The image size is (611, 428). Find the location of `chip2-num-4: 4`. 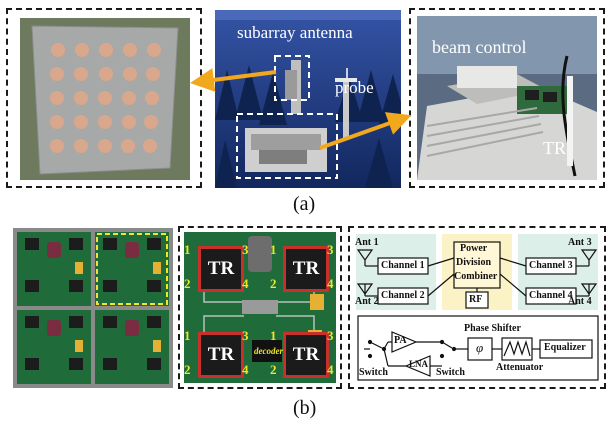

chip2-num-4: 4 is located at coordinates (330, 283).